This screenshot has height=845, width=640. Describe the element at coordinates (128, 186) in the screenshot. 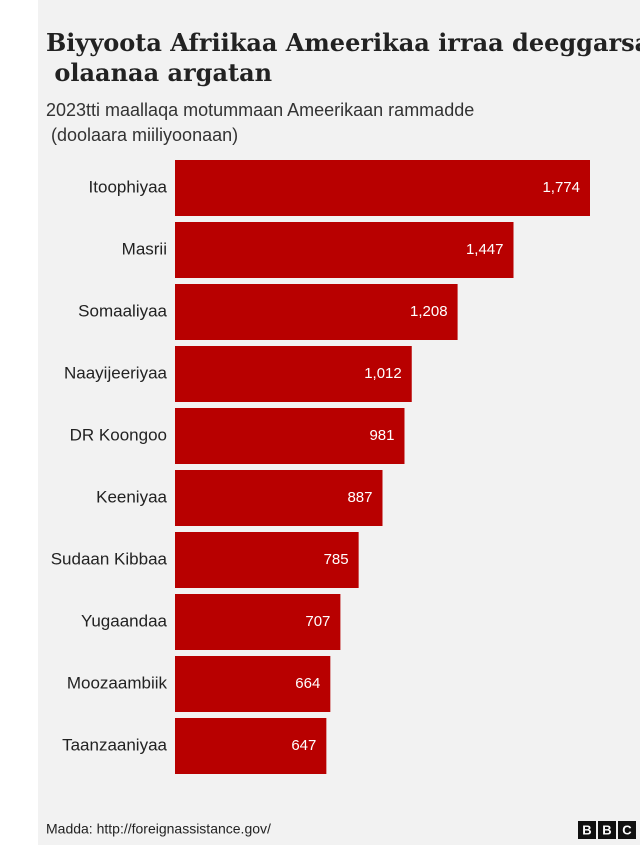

I see `category-label: Itoophiyaa` at that location.